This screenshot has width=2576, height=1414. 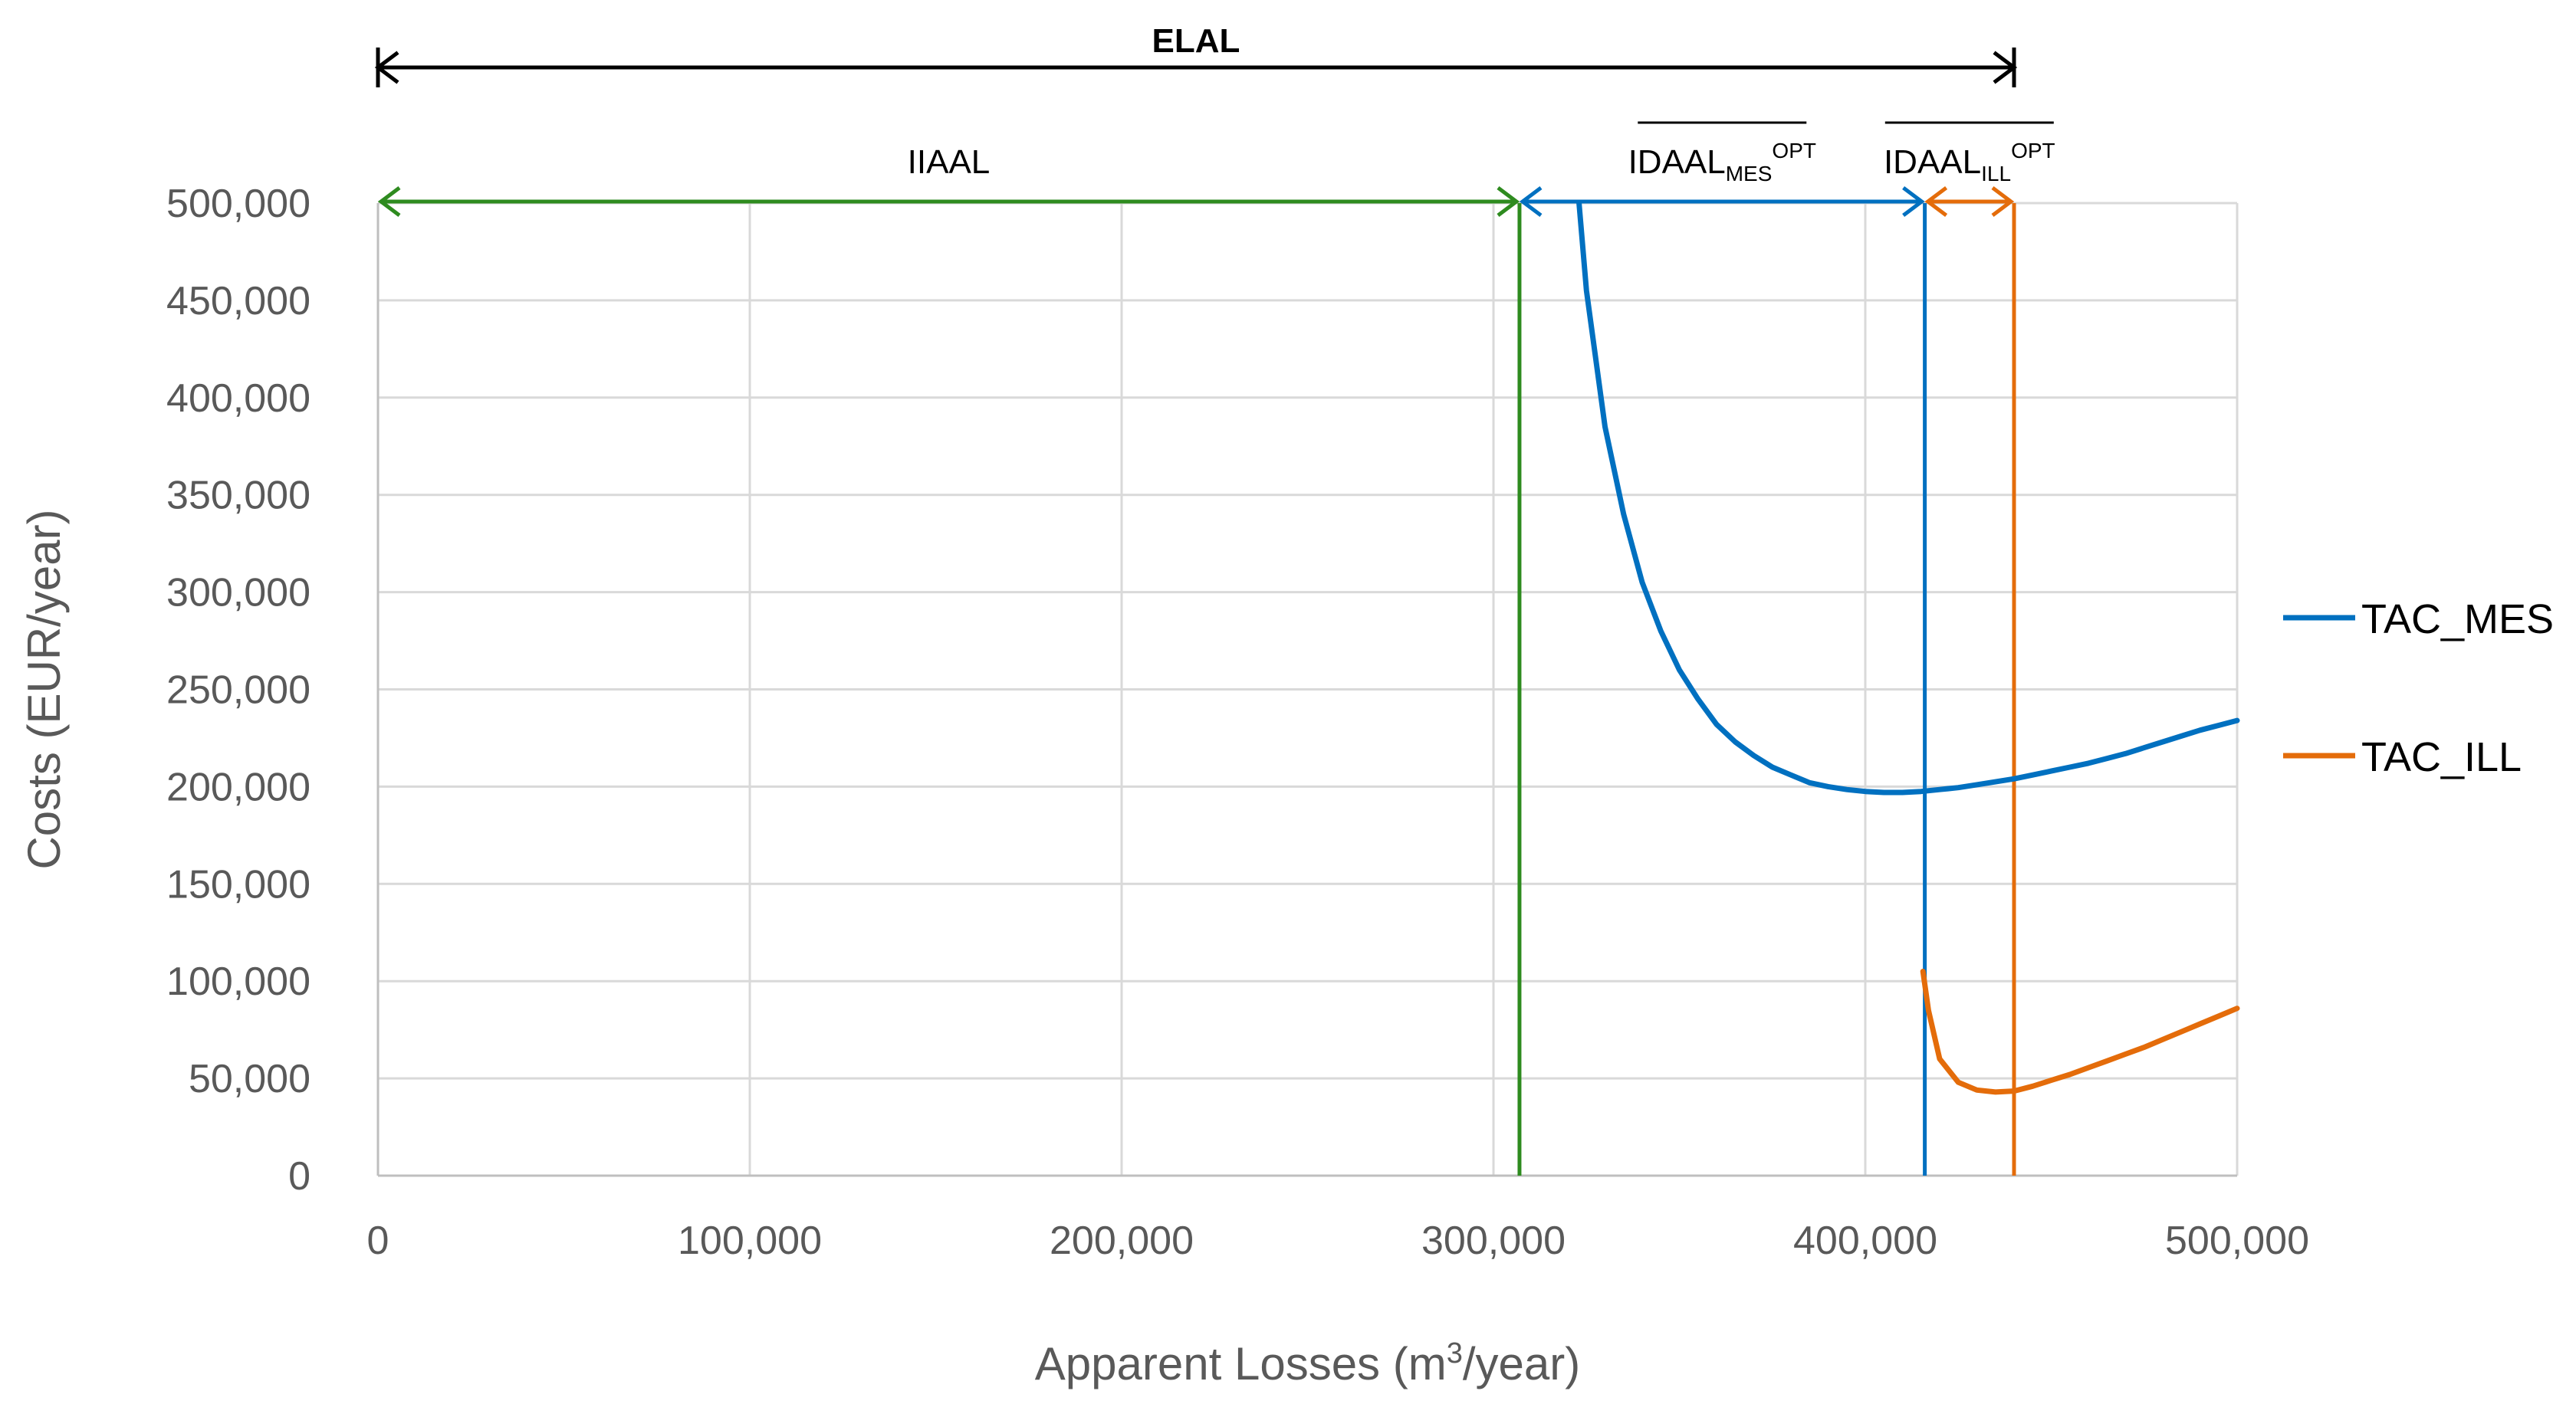 I want to click on y-tick-label: 250,000, so click(x=238, y=690).